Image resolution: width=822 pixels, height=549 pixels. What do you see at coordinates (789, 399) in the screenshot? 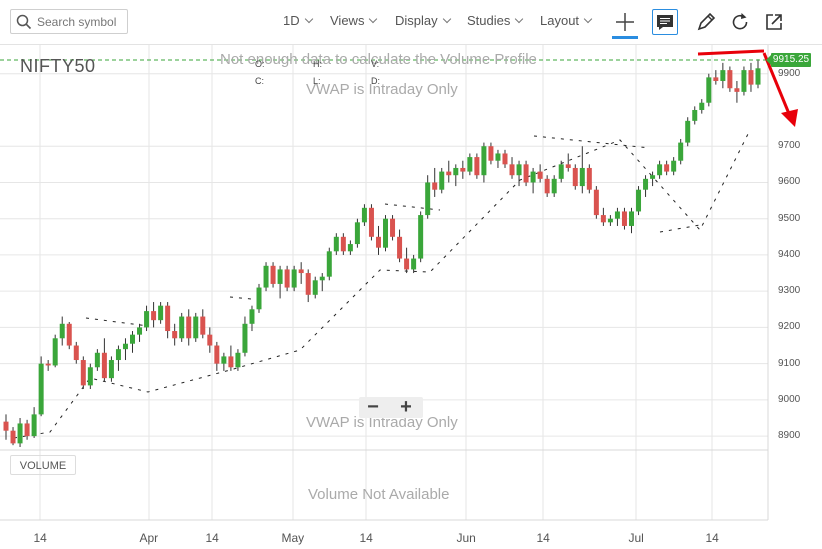
I see `price-tick-label: 9000` at bounding box center [789, 399].